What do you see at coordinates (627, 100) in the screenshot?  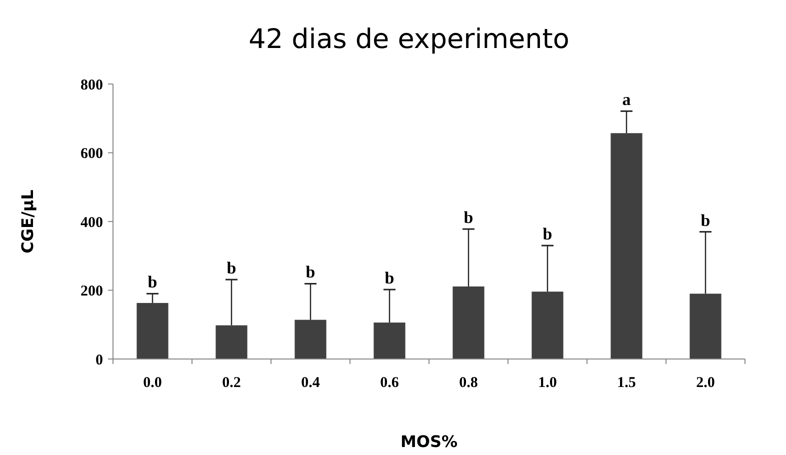 I see `annotation: a` at bounding box center [627, 100].